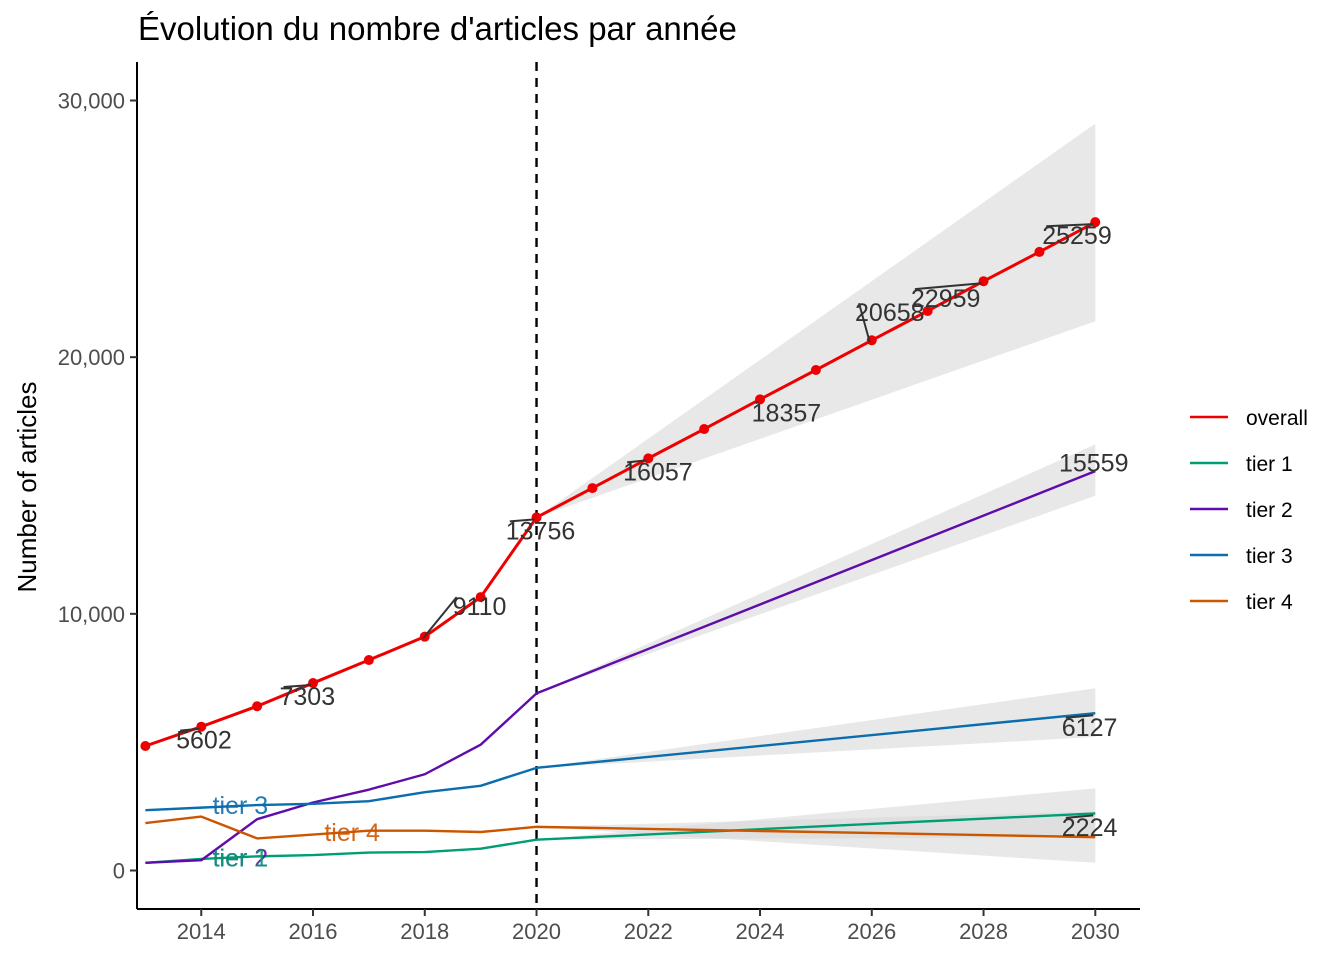 The image size is (1344, 960). What do you see at coordinates (27, 487) in the screenshot?
I see `y-axis-title: Number of articles` at bounding box center [27, 487].